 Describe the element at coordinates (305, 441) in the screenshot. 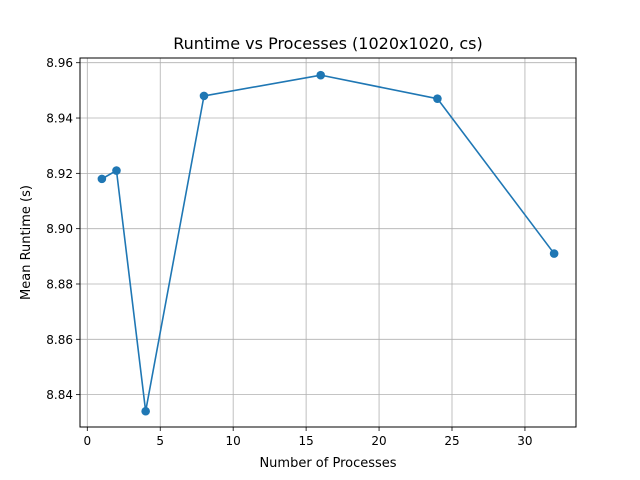

I see `x-tick-label: 15` at that location.